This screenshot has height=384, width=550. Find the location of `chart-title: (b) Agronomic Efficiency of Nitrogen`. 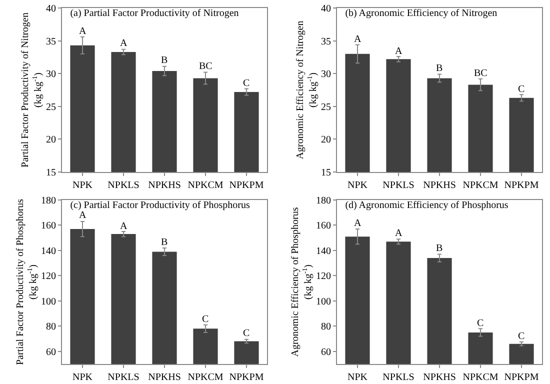

chart-title: (b) Agronomic Efficiency of Nitrogen is located at coordinates (421, 13).